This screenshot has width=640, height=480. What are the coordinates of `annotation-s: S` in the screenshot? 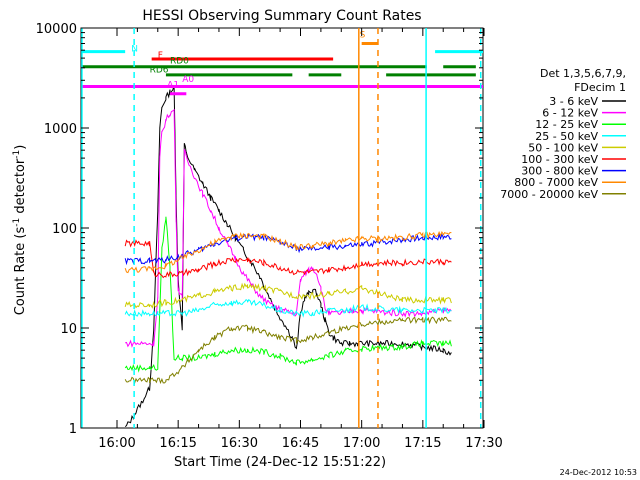 It's located at (363, 36).